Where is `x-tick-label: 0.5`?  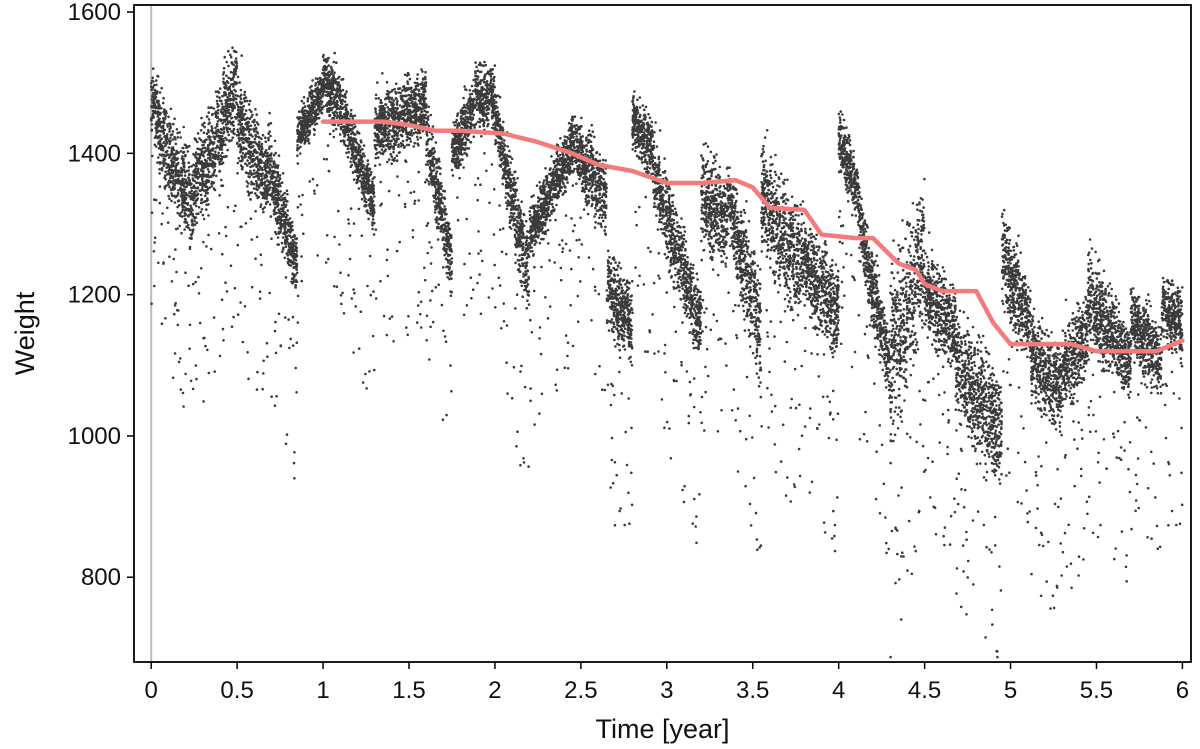
x-tick-label: 0.5 is located at coordinates (236, 690).